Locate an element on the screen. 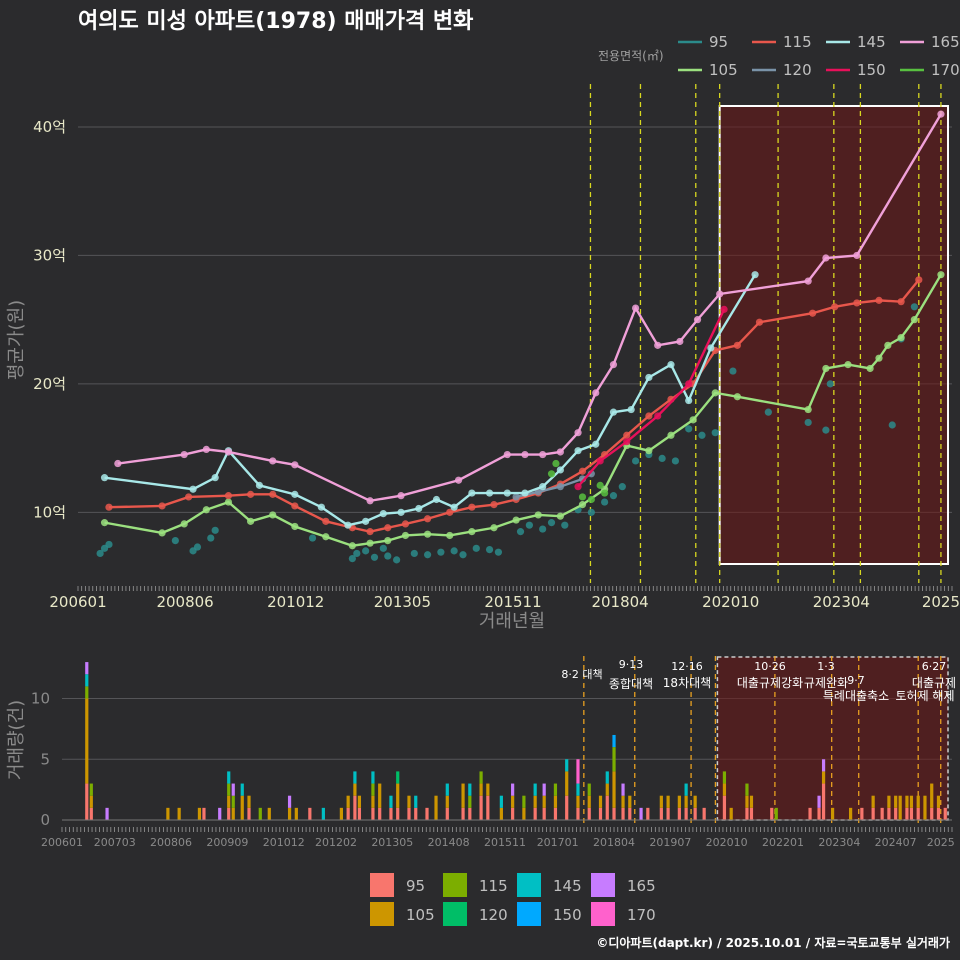  bar-y-tick-label: 5 is located at coordinates (45, 759).